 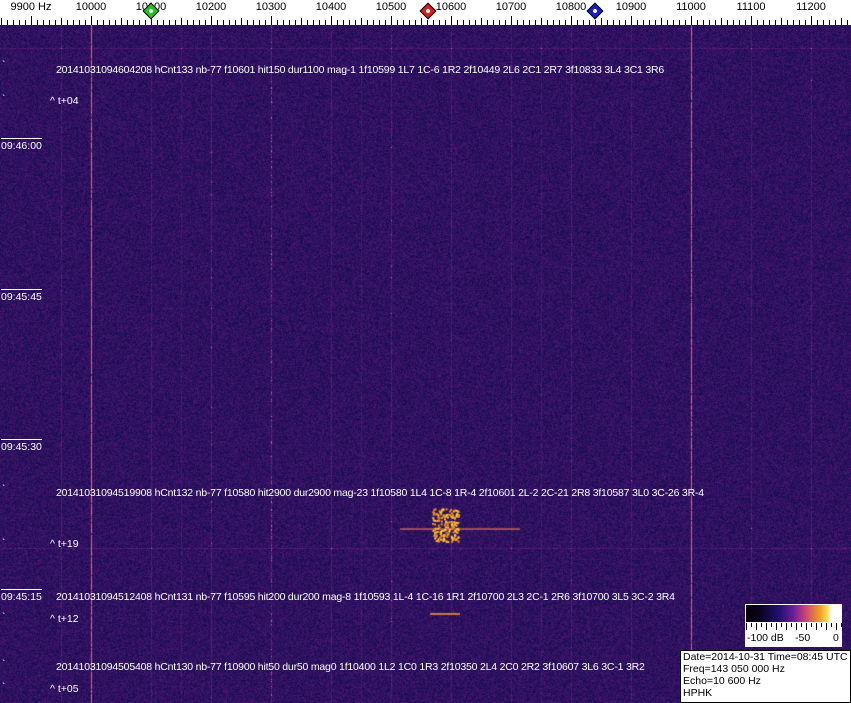 I want to click on time-offset: ^ t+12, so click(x=64, y=619).